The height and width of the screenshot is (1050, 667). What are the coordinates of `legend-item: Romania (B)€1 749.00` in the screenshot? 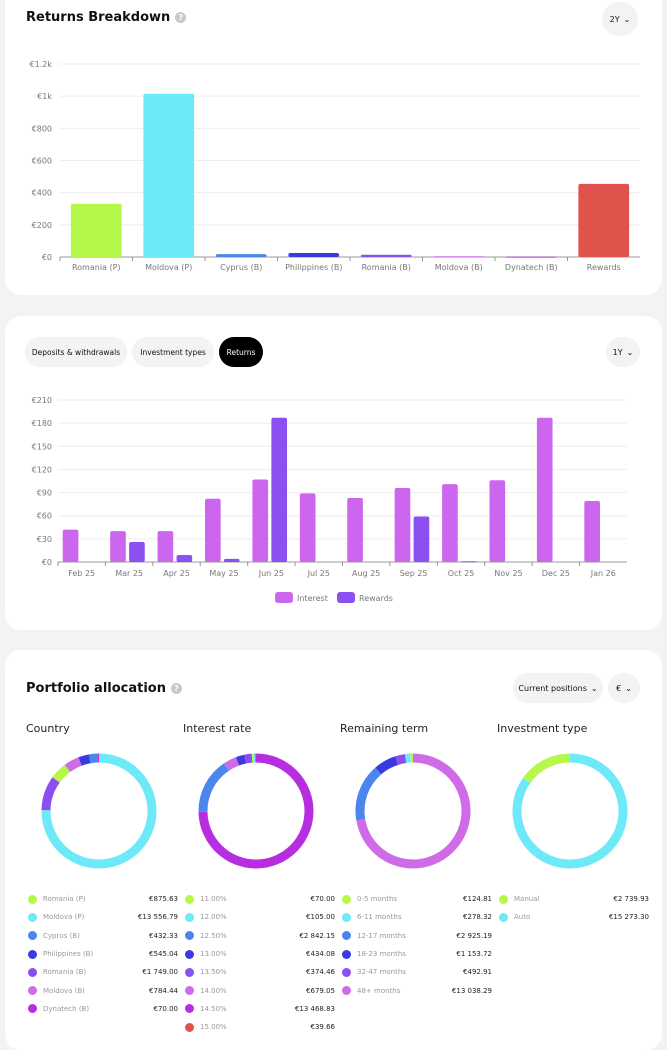 It's located at (103, 972).